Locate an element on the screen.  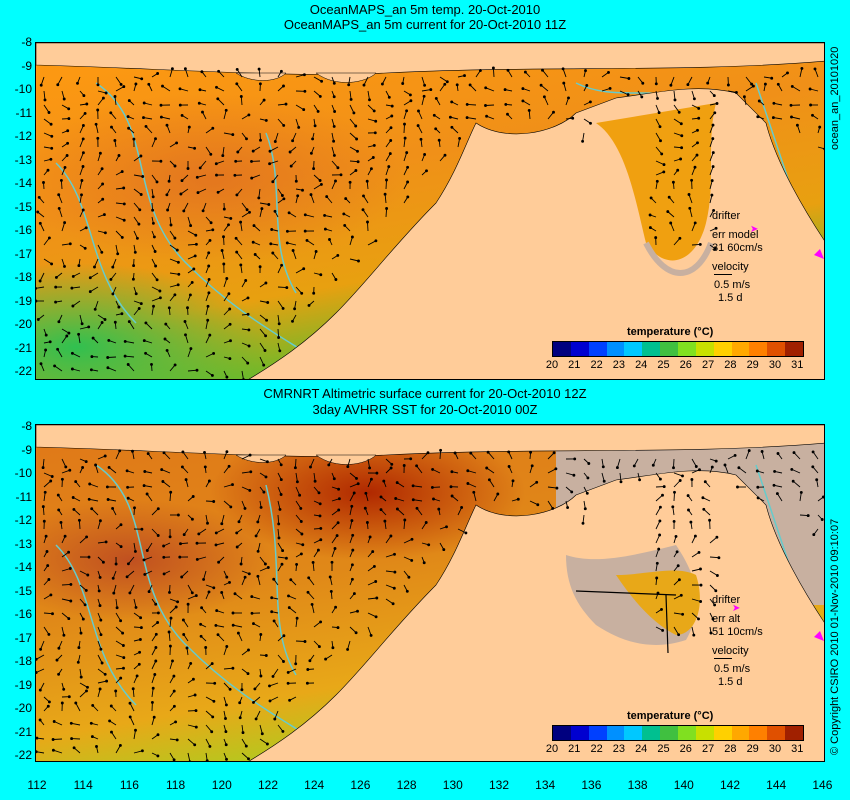
panel1-colorbar-title: temperature (°C) is located at coordinates (670, 332).